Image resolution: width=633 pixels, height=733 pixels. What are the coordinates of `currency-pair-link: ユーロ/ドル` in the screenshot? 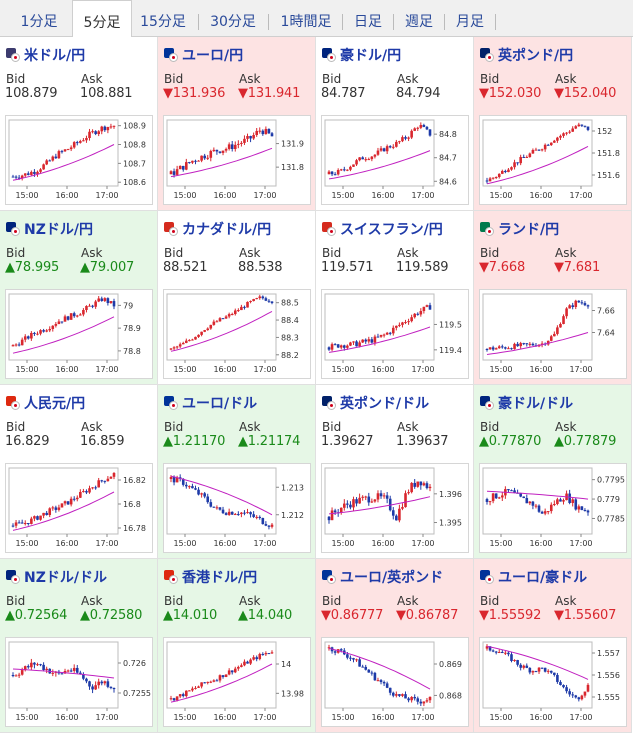 It's located at (220, 404).